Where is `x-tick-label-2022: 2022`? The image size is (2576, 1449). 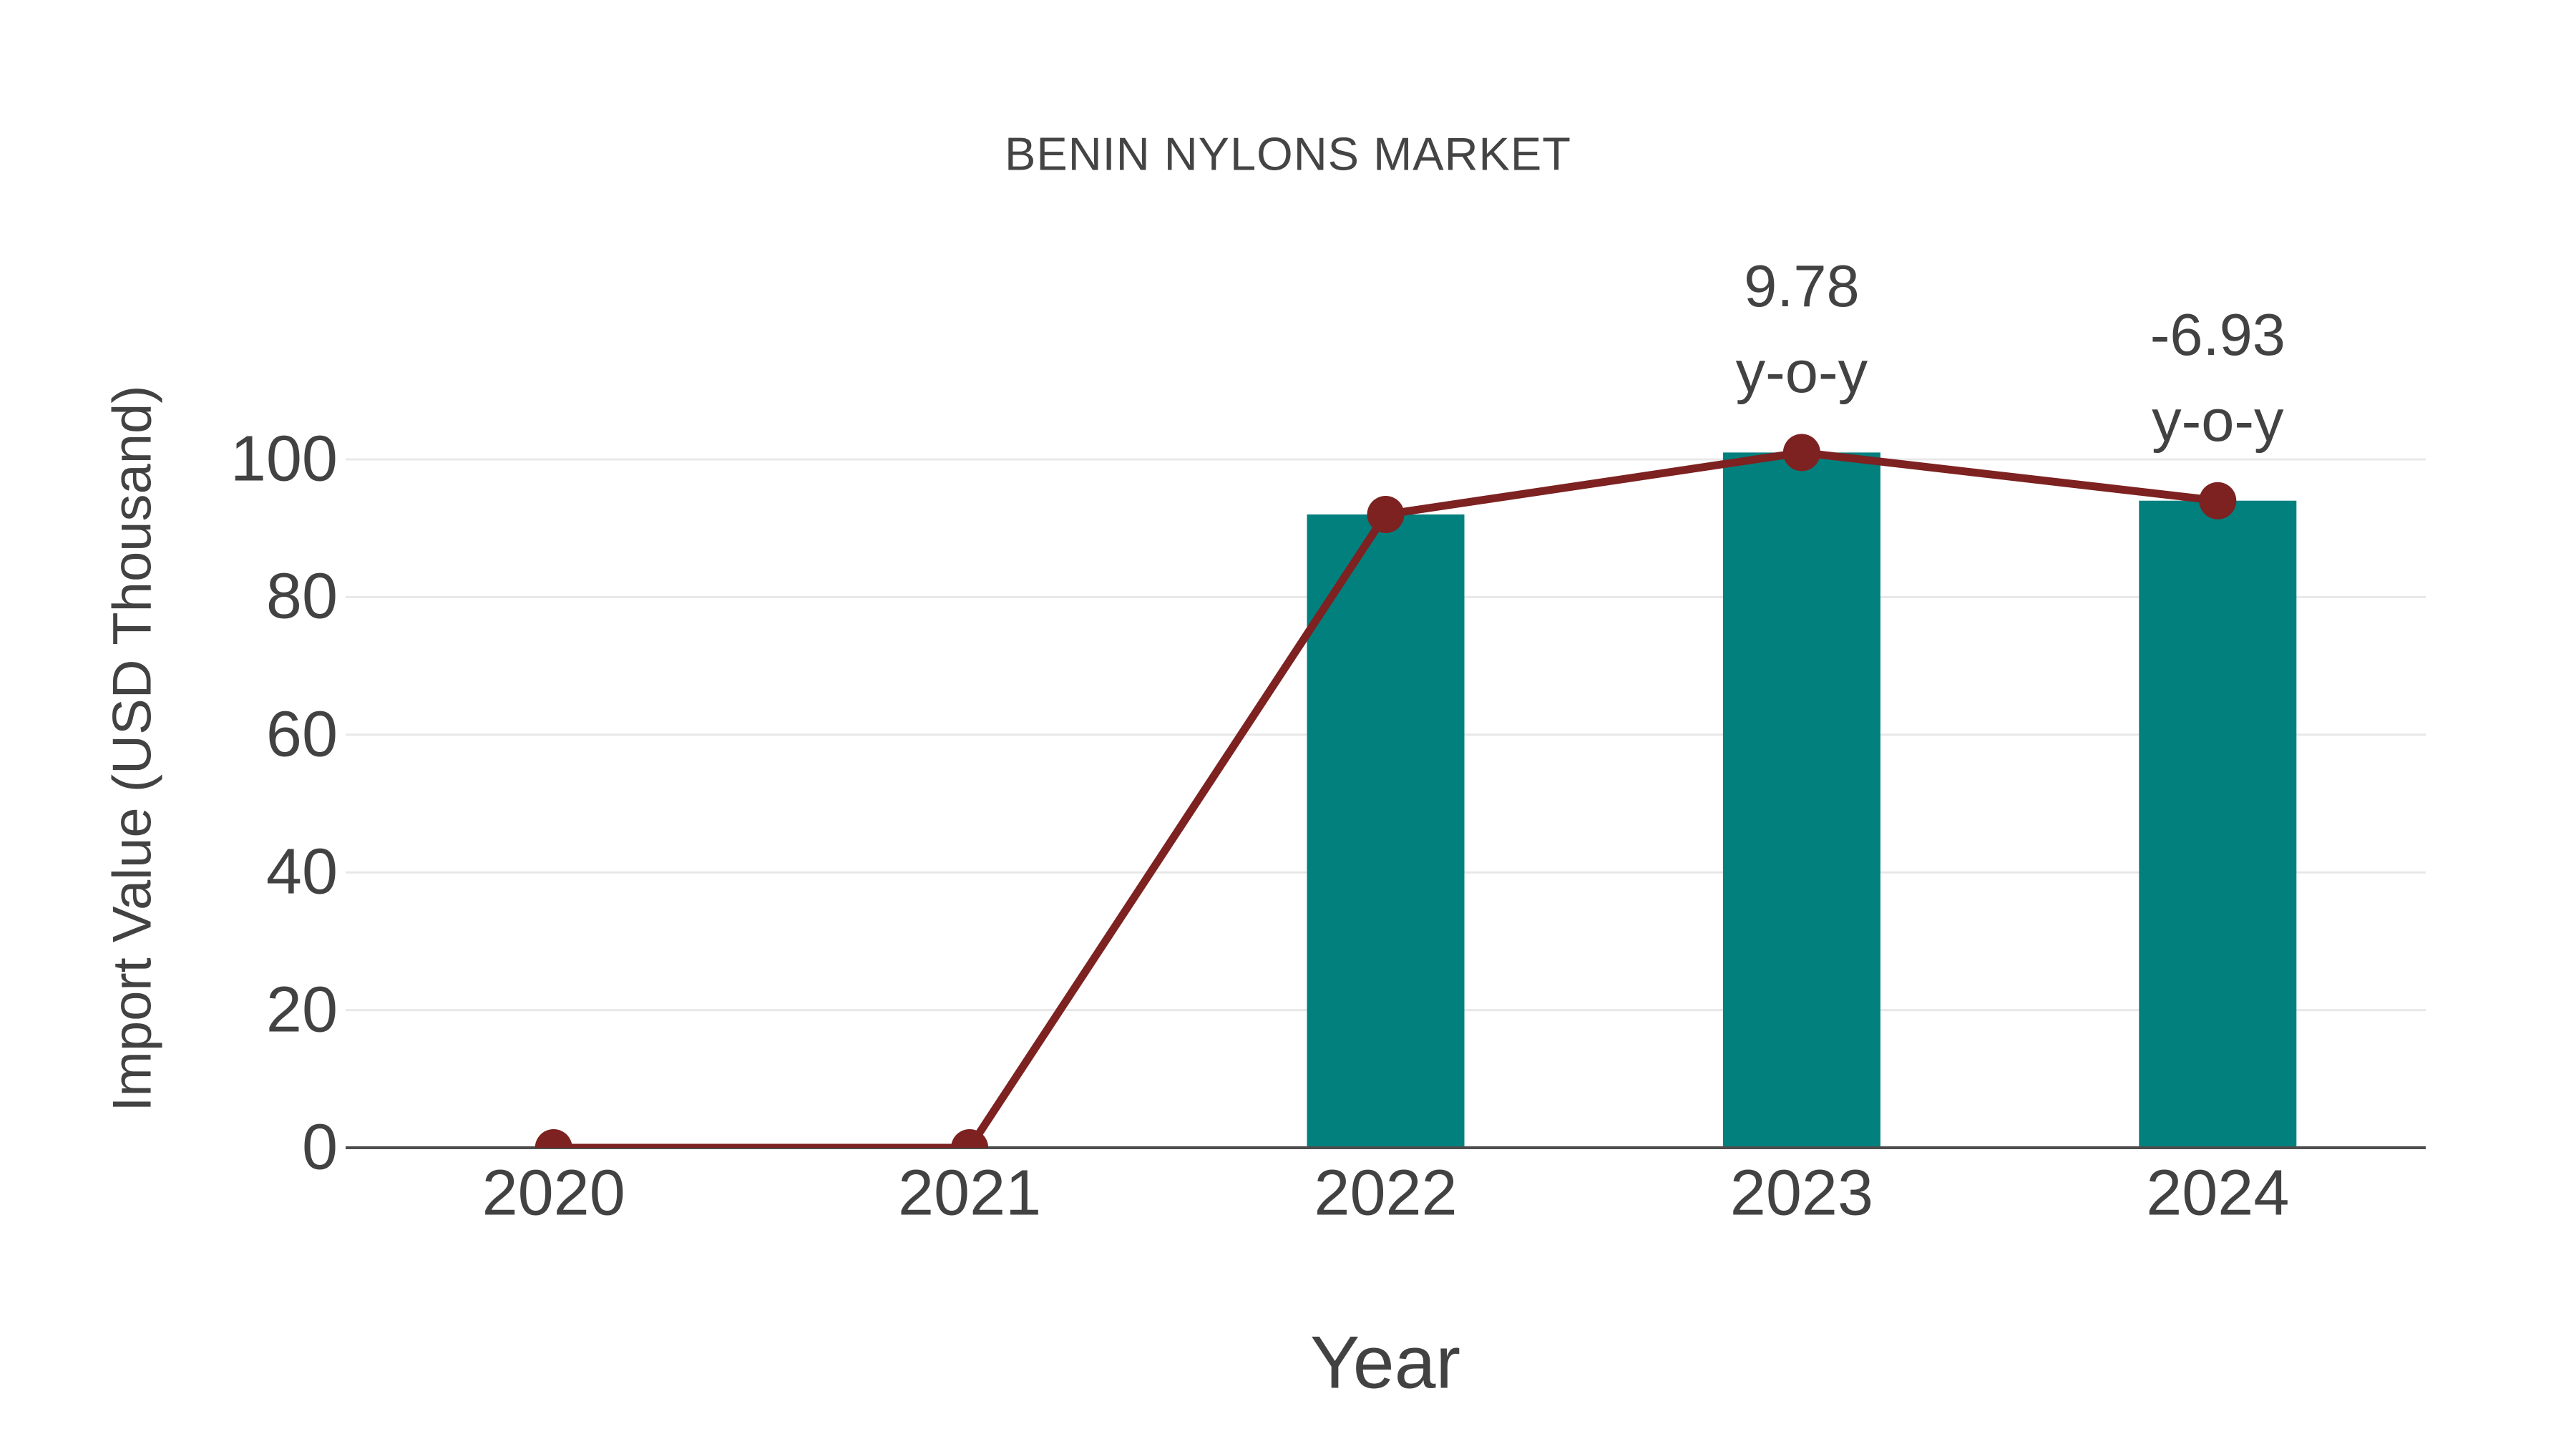 x-tick-label-2022: 2022 is located at coordinates (1386, 1193).